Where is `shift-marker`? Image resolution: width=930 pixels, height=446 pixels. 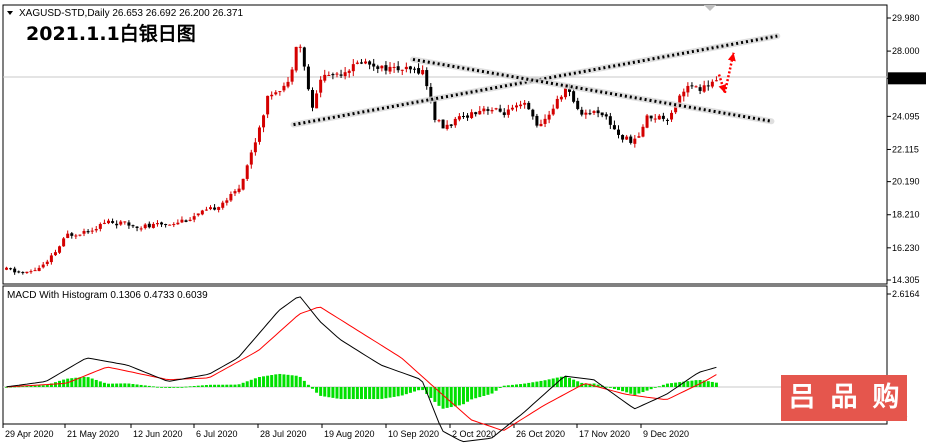 shift-marker is located at coordinates (710, 8).